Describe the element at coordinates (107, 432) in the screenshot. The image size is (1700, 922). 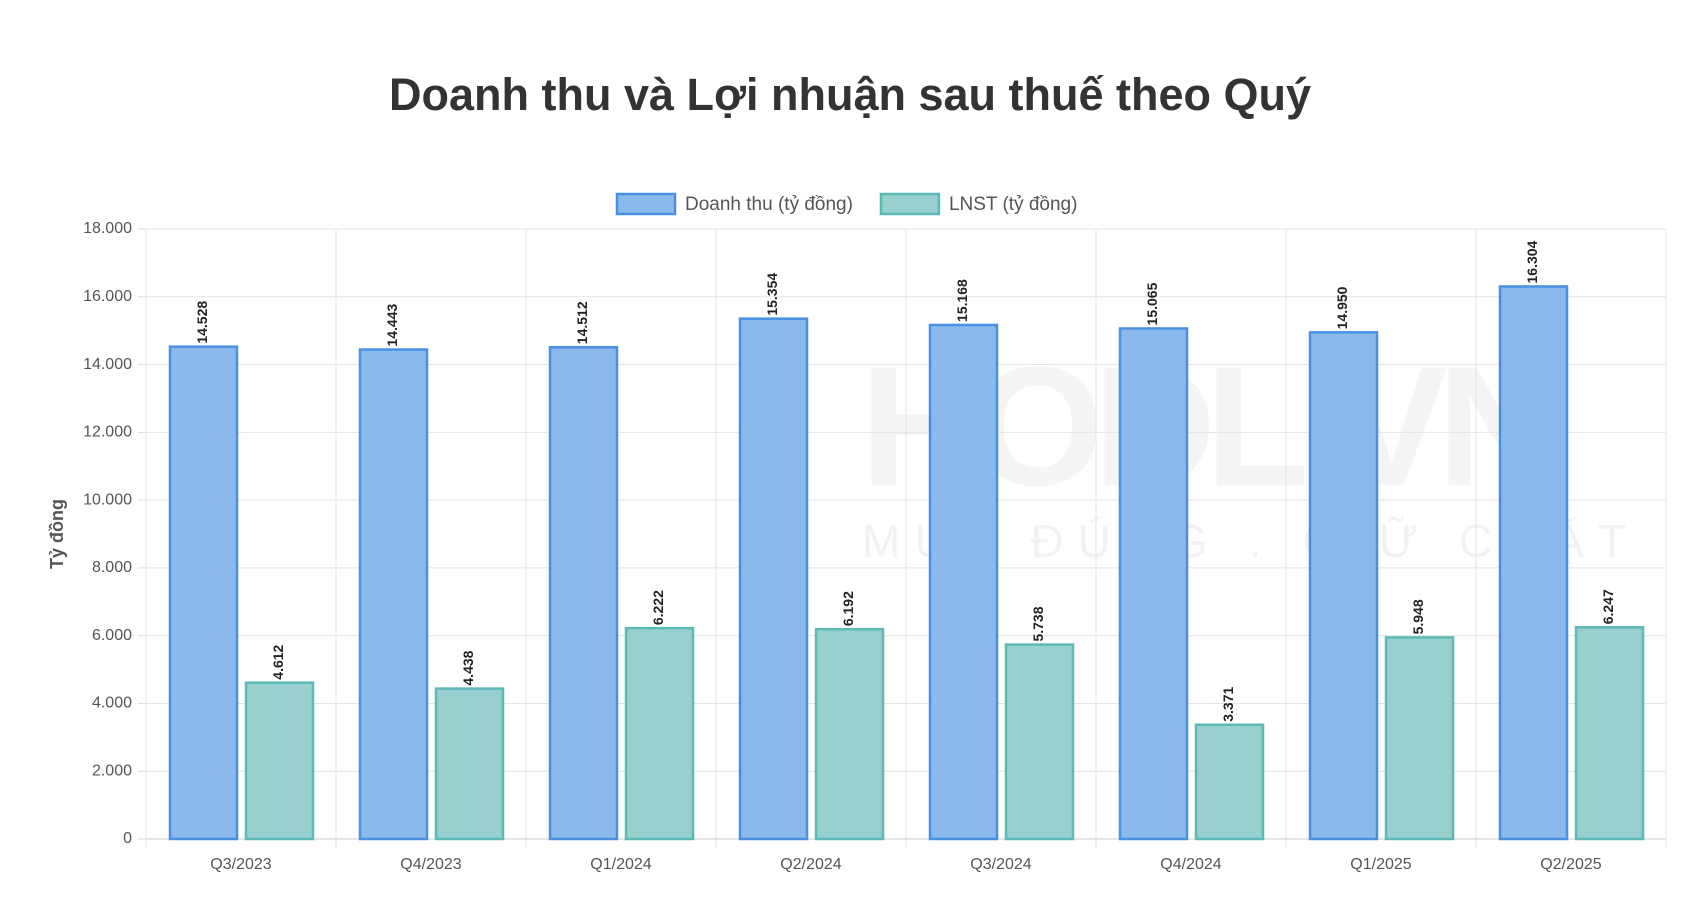
I see `y-tick-label: 12.000` at that location.